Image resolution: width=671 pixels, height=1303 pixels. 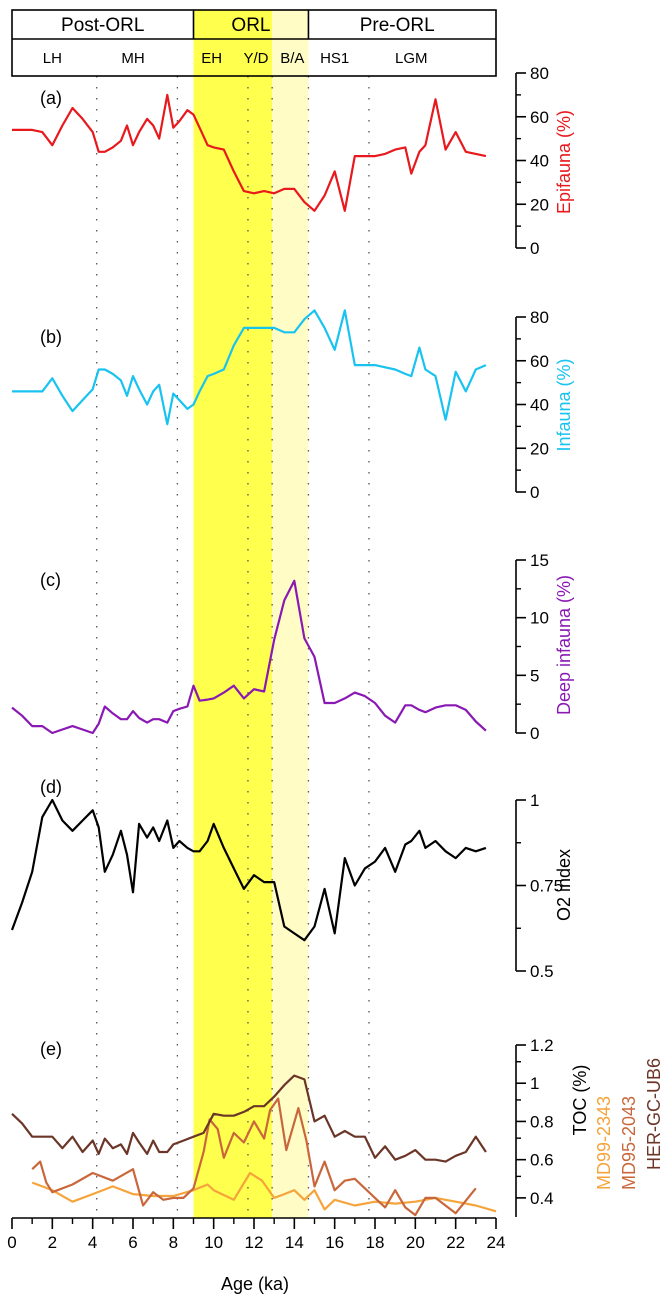 I want to click on x-tick-label: 18, so click(x=375, y=1242).